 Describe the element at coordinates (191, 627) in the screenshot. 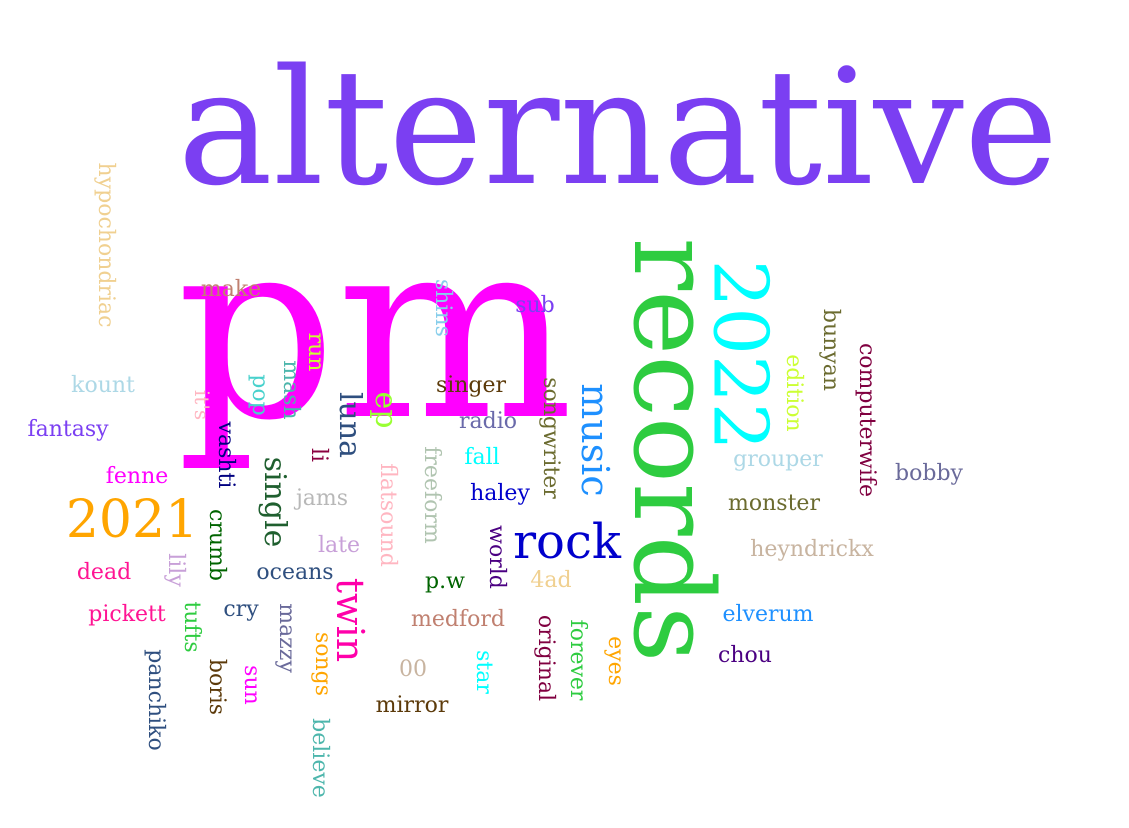

I see `word-tufts: tufts` at that location.